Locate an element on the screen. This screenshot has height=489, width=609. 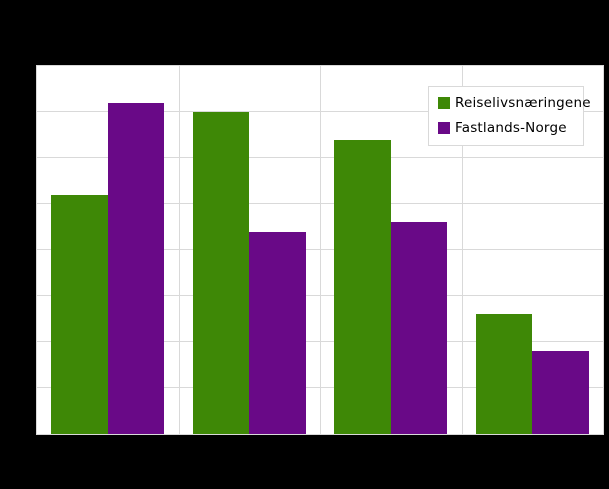
legend-item-fastlands-norge: Fastlands-Norge is located at coordinates (506, 128).